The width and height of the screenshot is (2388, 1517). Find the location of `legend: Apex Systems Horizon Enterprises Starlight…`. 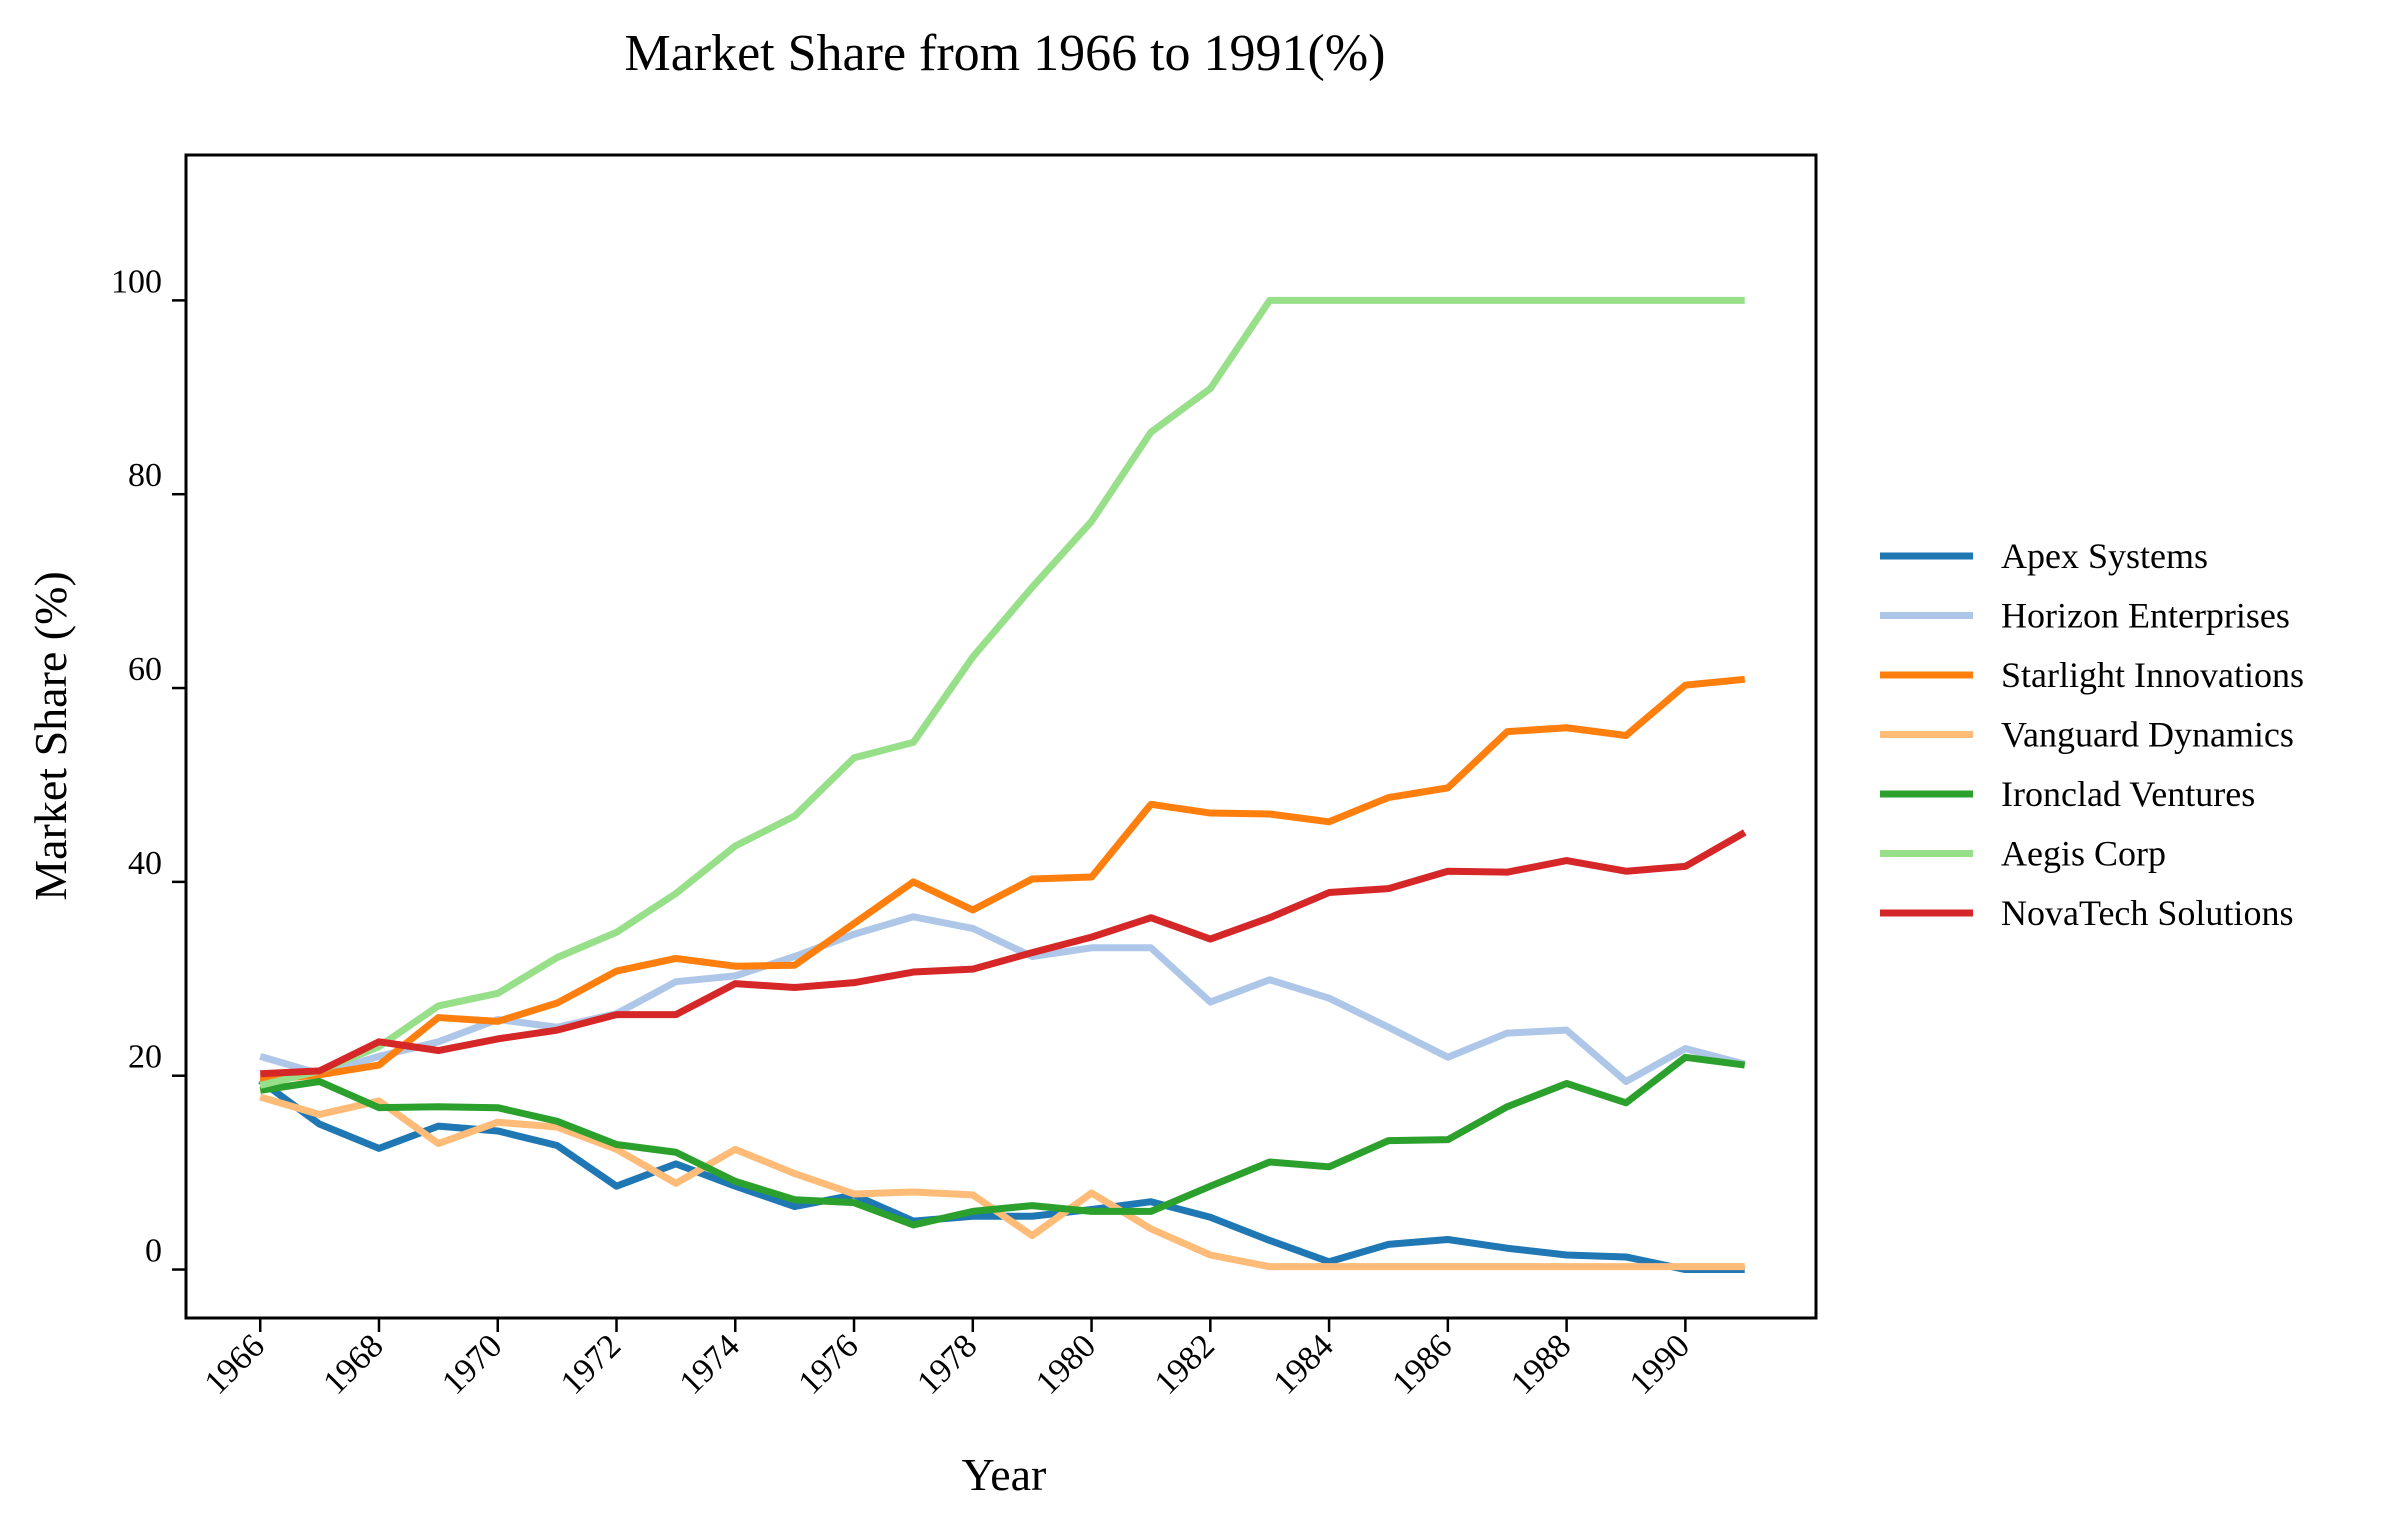

legend: Apex Systems Horizon Enterprises Starlight… is located at coordinates (2092, 734).